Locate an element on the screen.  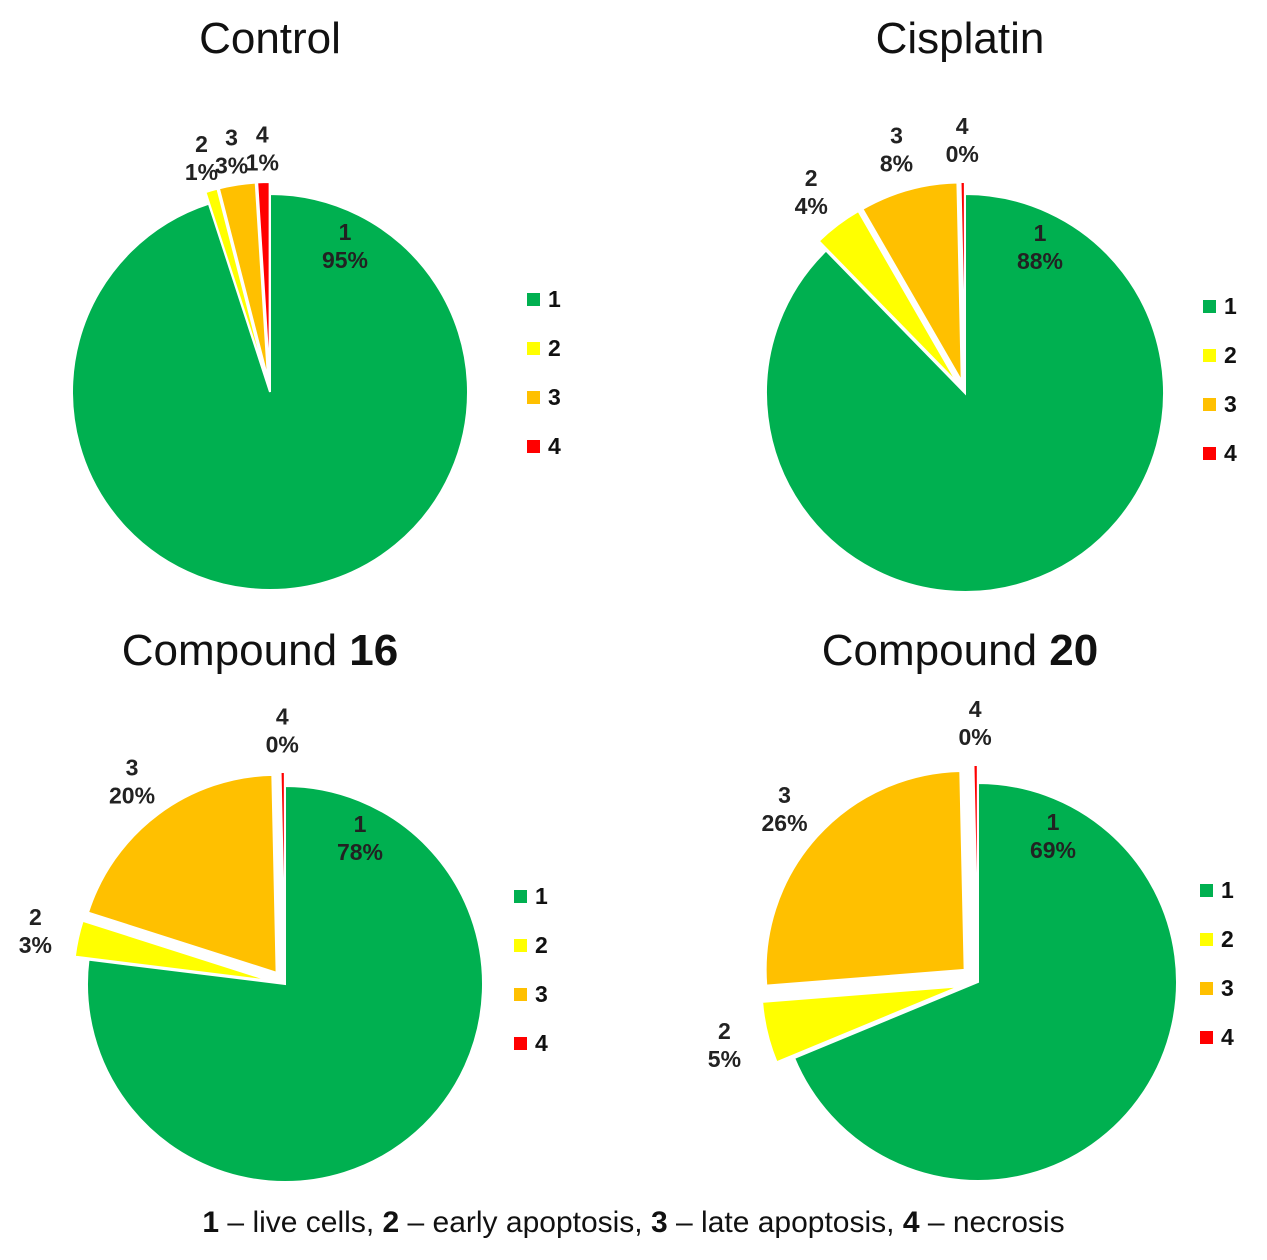
slice-value-label: 95% is located at coordinates (345, 260).